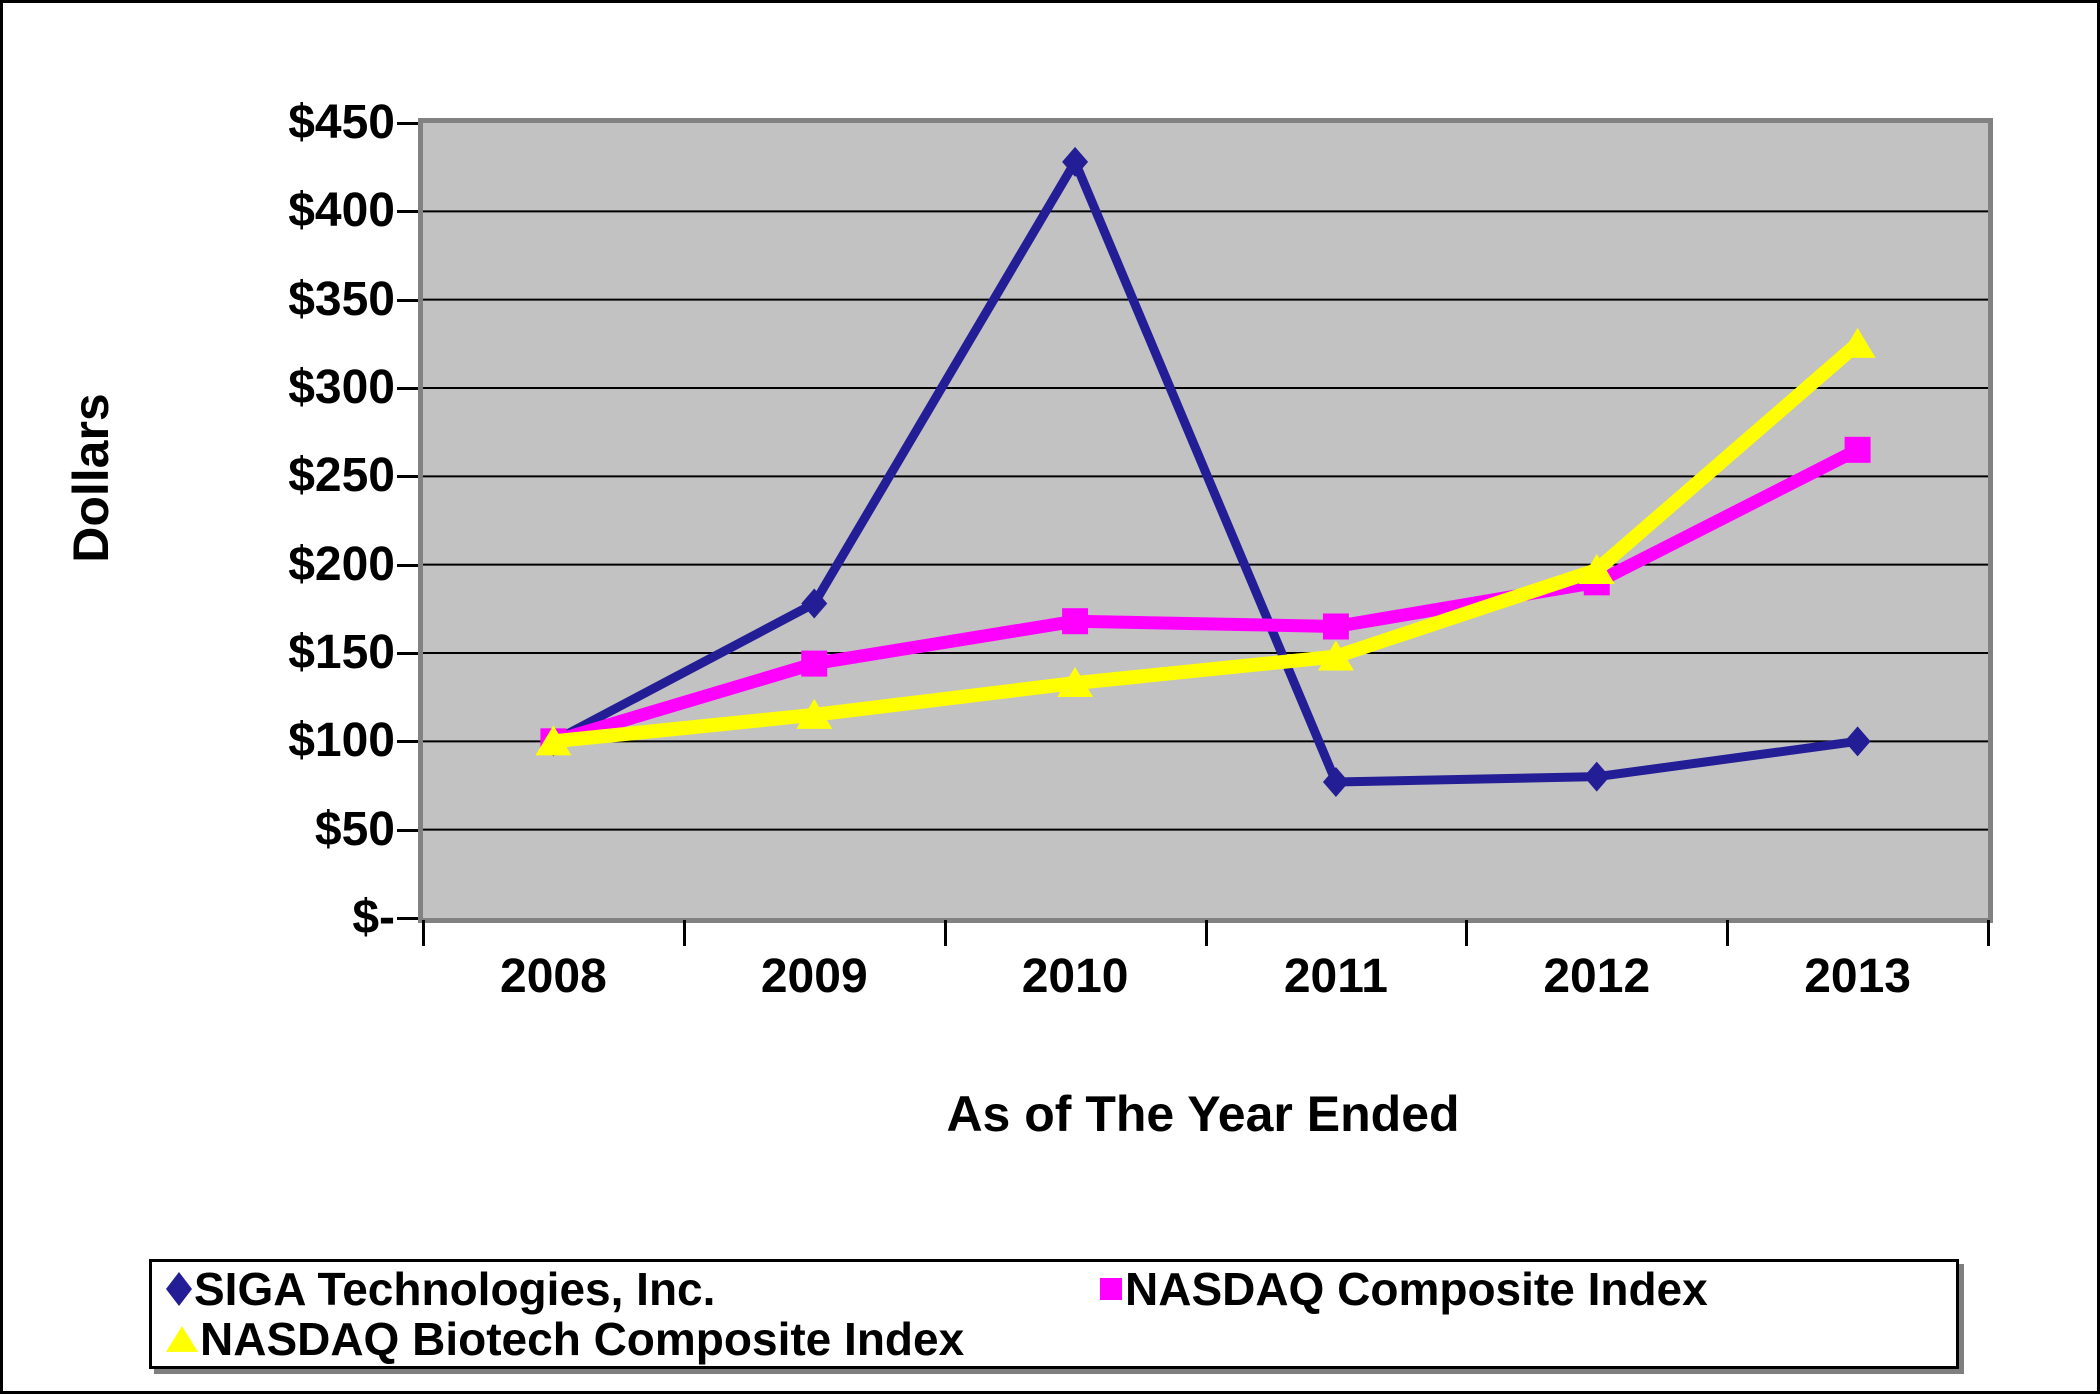  Describe the element at coordinates (1335, 976) in the screenshot. I see `x-tick-label: 2011` at that location.